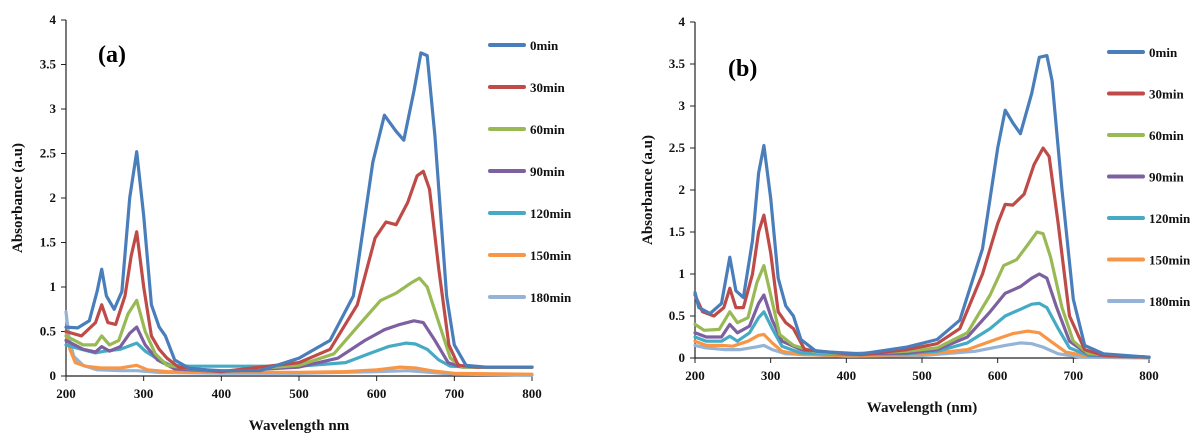 The image size is (1204, 441). I want to click on x-axis-label: Wavelength nm, so click(299, 426).